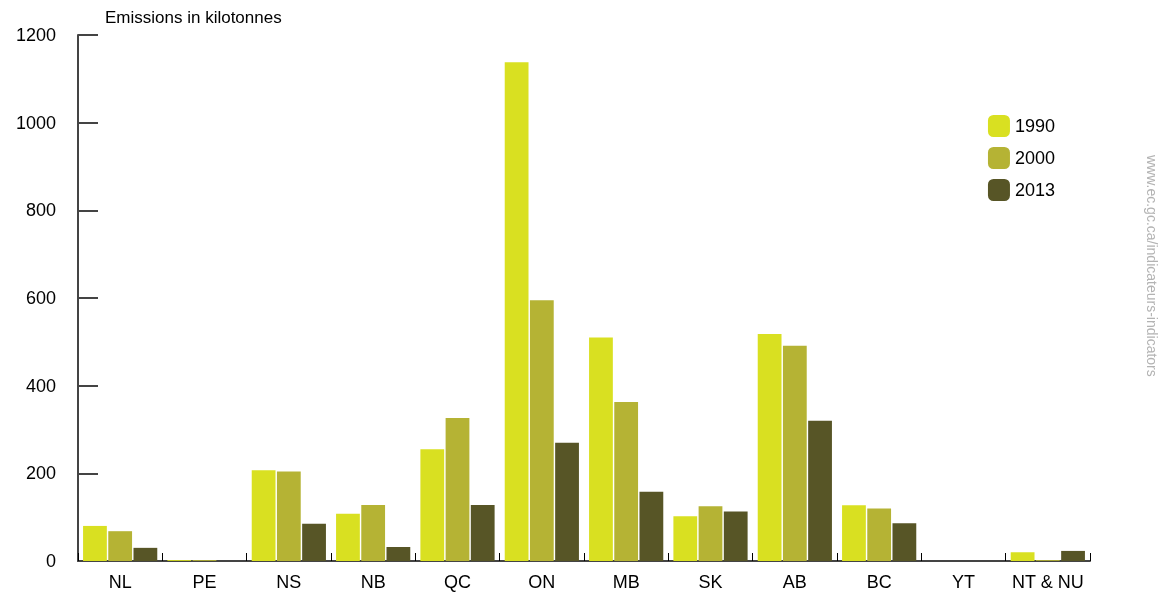  Describe the element at coordinates (626, 582) in the screenshot. I see `x-tick-label: MB` at that location.